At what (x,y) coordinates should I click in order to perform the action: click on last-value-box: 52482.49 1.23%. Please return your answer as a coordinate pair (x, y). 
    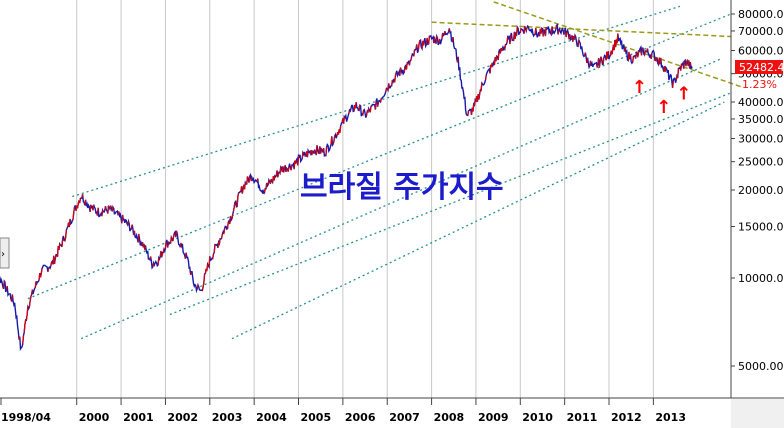
    Looking at the image, I should click on (759, 75).